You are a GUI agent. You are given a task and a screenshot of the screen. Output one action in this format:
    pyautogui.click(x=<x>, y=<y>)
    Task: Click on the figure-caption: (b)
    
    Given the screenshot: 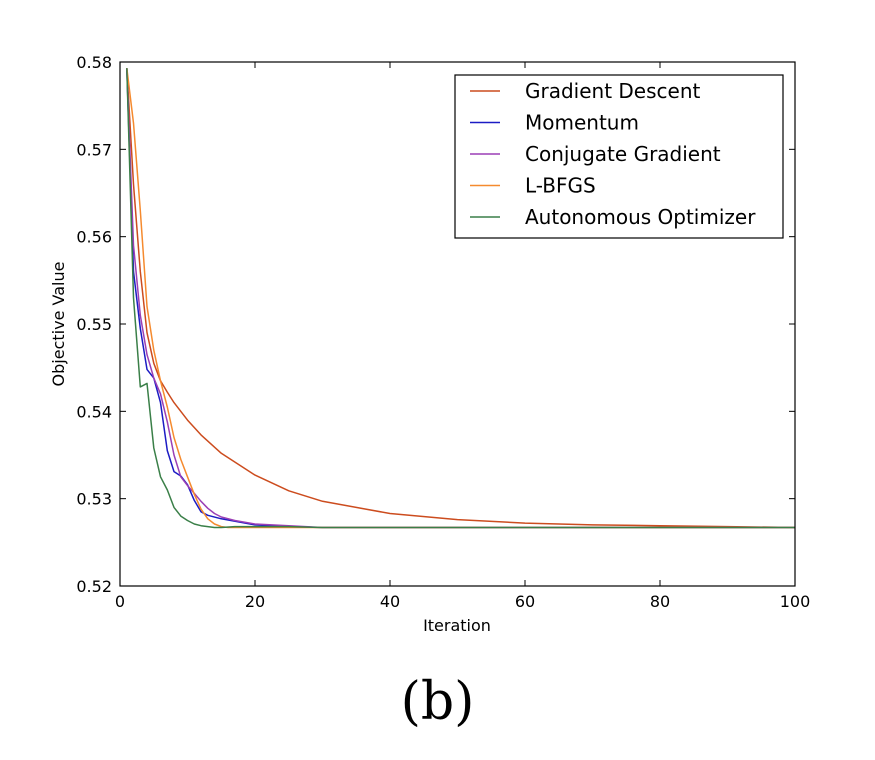 What is the action you would take?
    pyautogui.click(x=437, y=702)
    